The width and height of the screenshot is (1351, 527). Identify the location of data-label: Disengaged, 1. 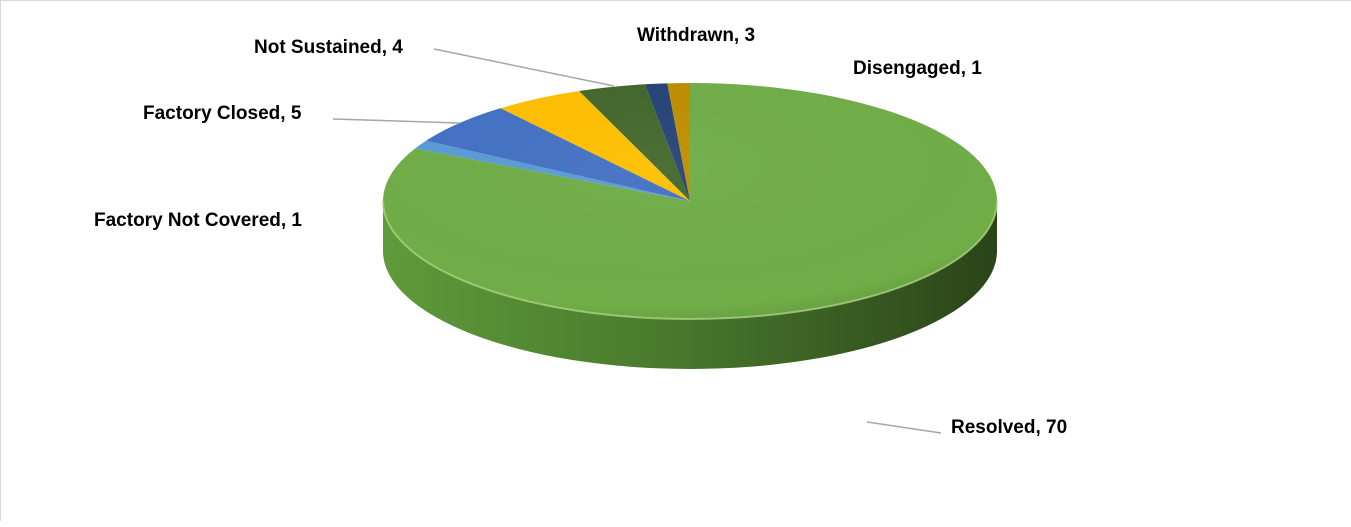
(917, 68).